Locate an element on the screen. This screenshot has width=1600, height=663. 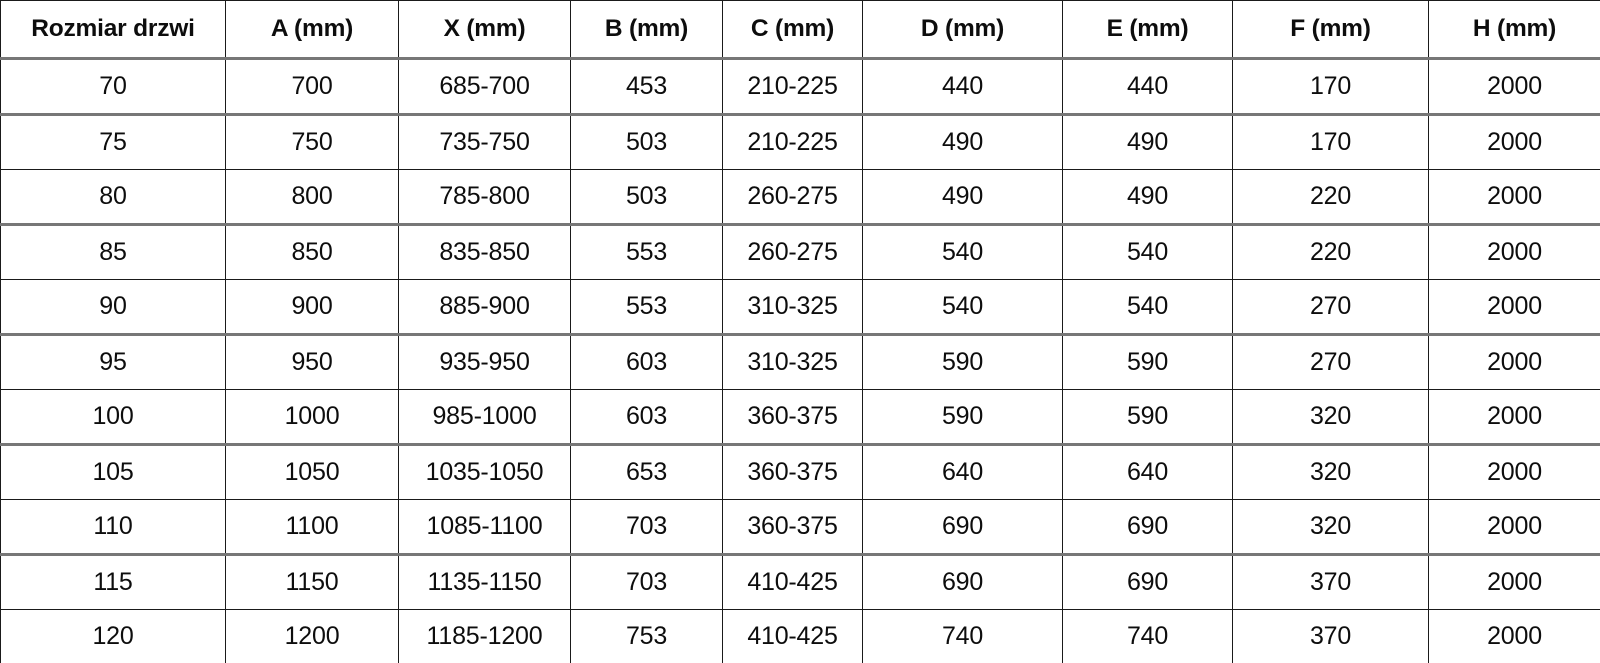
table-cell: 700 is located at coordinates (312, 87).